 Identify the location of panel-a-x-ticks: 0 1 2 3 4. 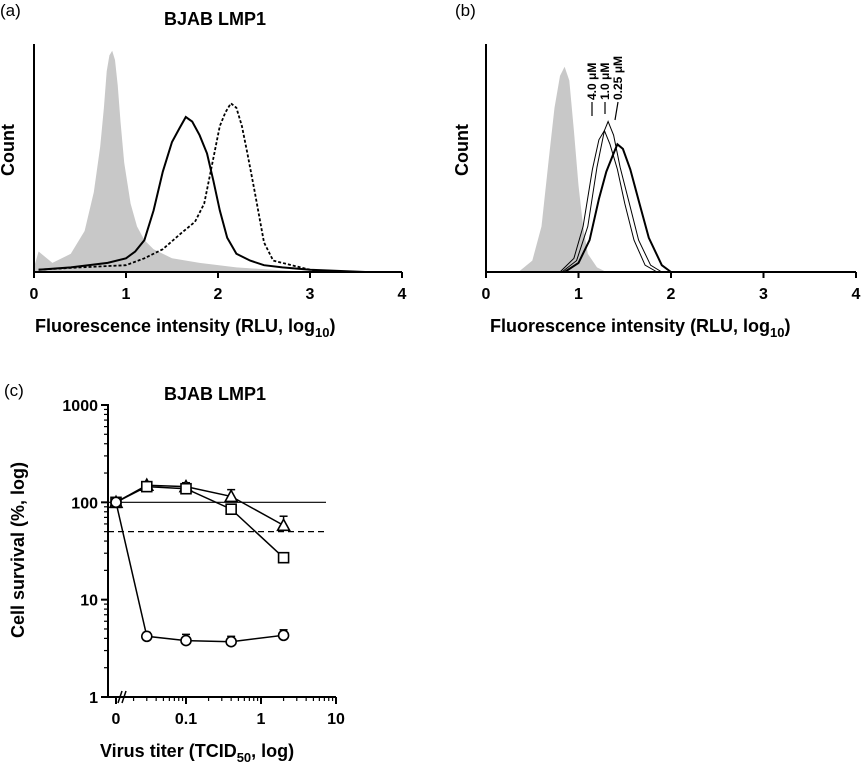
(218, 287).